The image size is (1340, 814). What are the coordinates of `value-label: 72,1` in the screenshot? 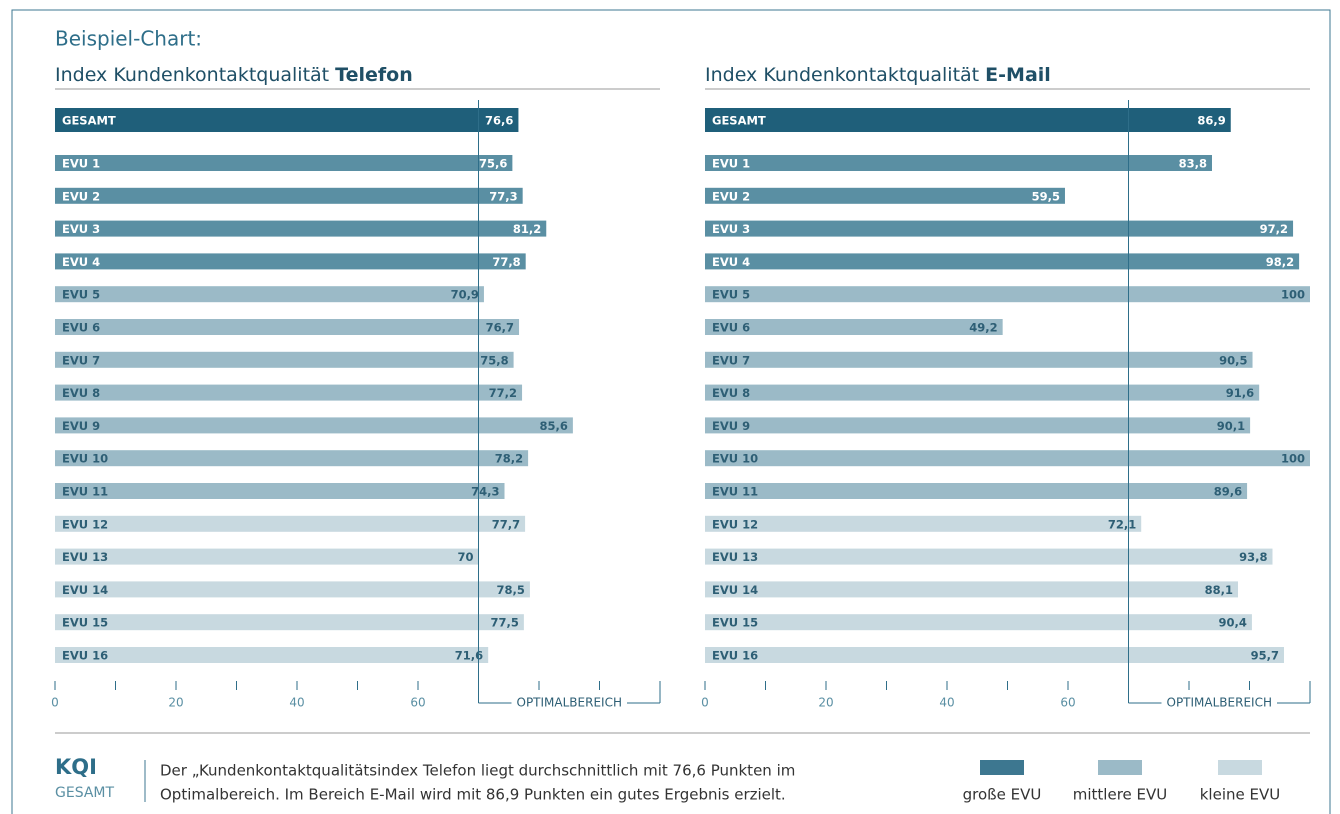 It's located at (1122, 524).